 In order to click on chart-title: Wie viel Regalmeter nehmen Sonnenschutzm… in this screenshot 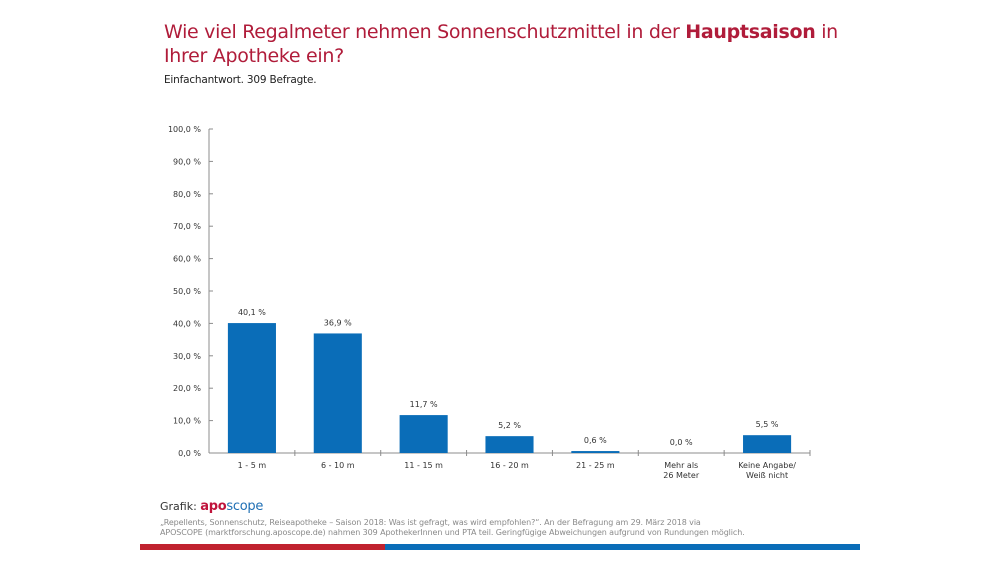, I will do `click(504, 44)`.